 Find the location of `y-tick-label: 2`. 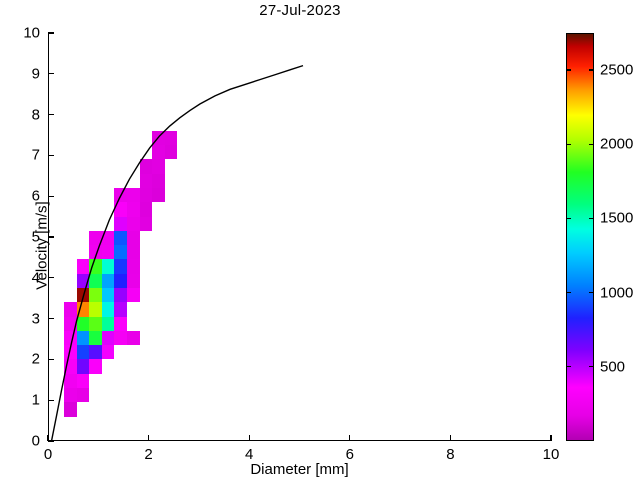

y-tick-label: 2 is located at coordinates (35, 359).